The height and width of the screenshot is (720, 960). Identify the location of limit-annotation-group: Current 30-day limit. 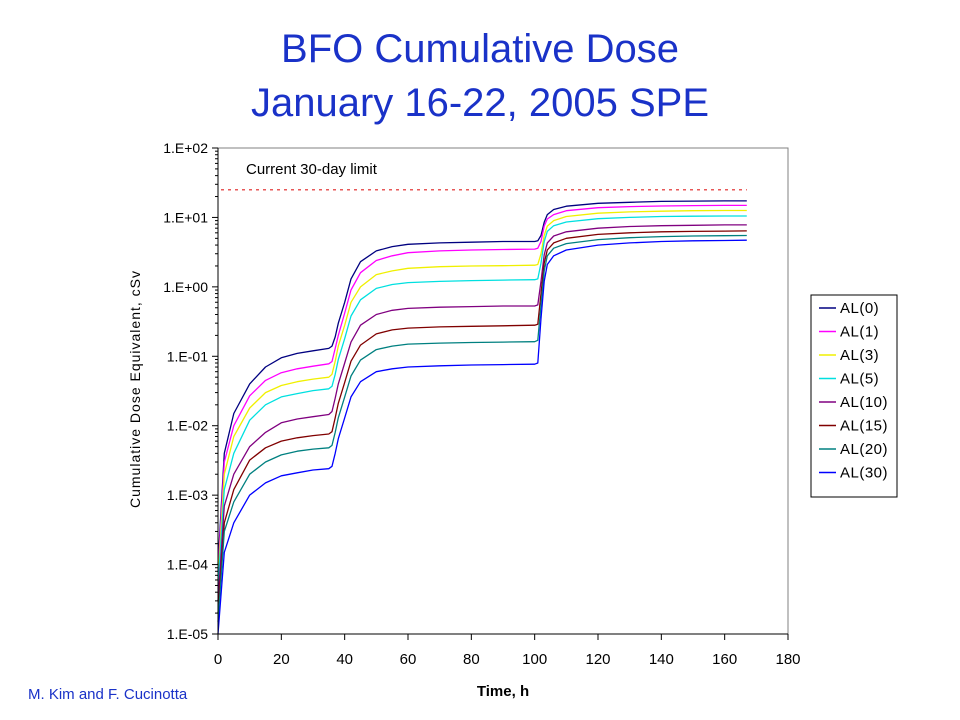
(484, 176).